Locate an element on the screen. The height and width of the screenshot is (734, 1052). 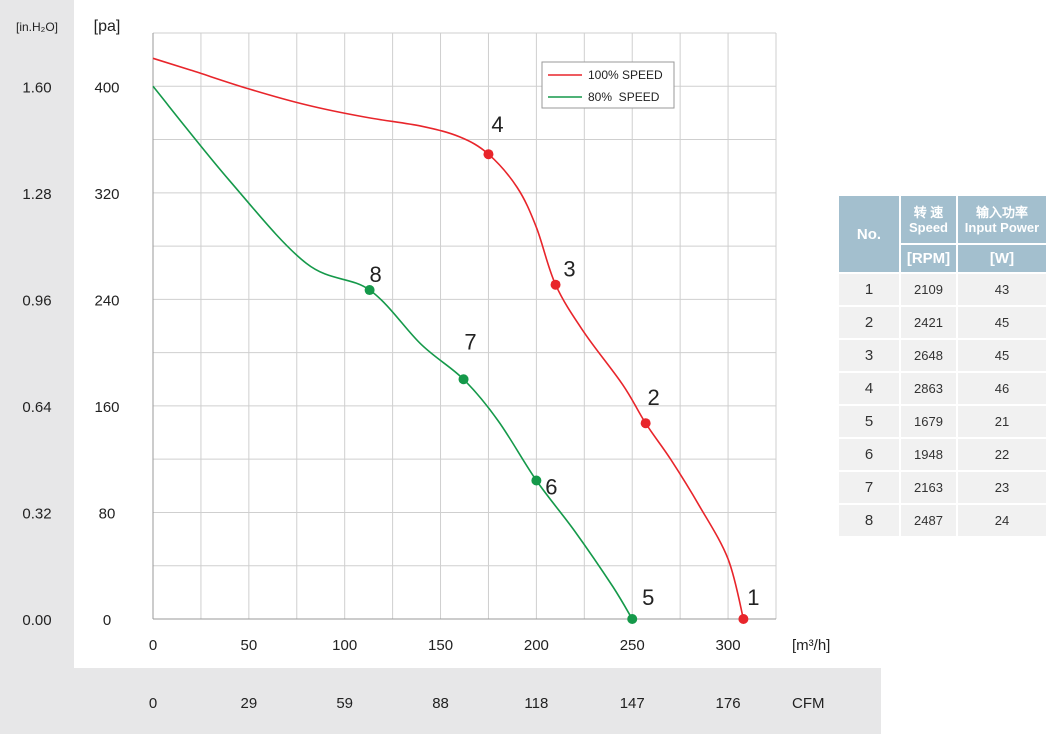
y-tick-label: 400 is located at coordinates (106, 87).